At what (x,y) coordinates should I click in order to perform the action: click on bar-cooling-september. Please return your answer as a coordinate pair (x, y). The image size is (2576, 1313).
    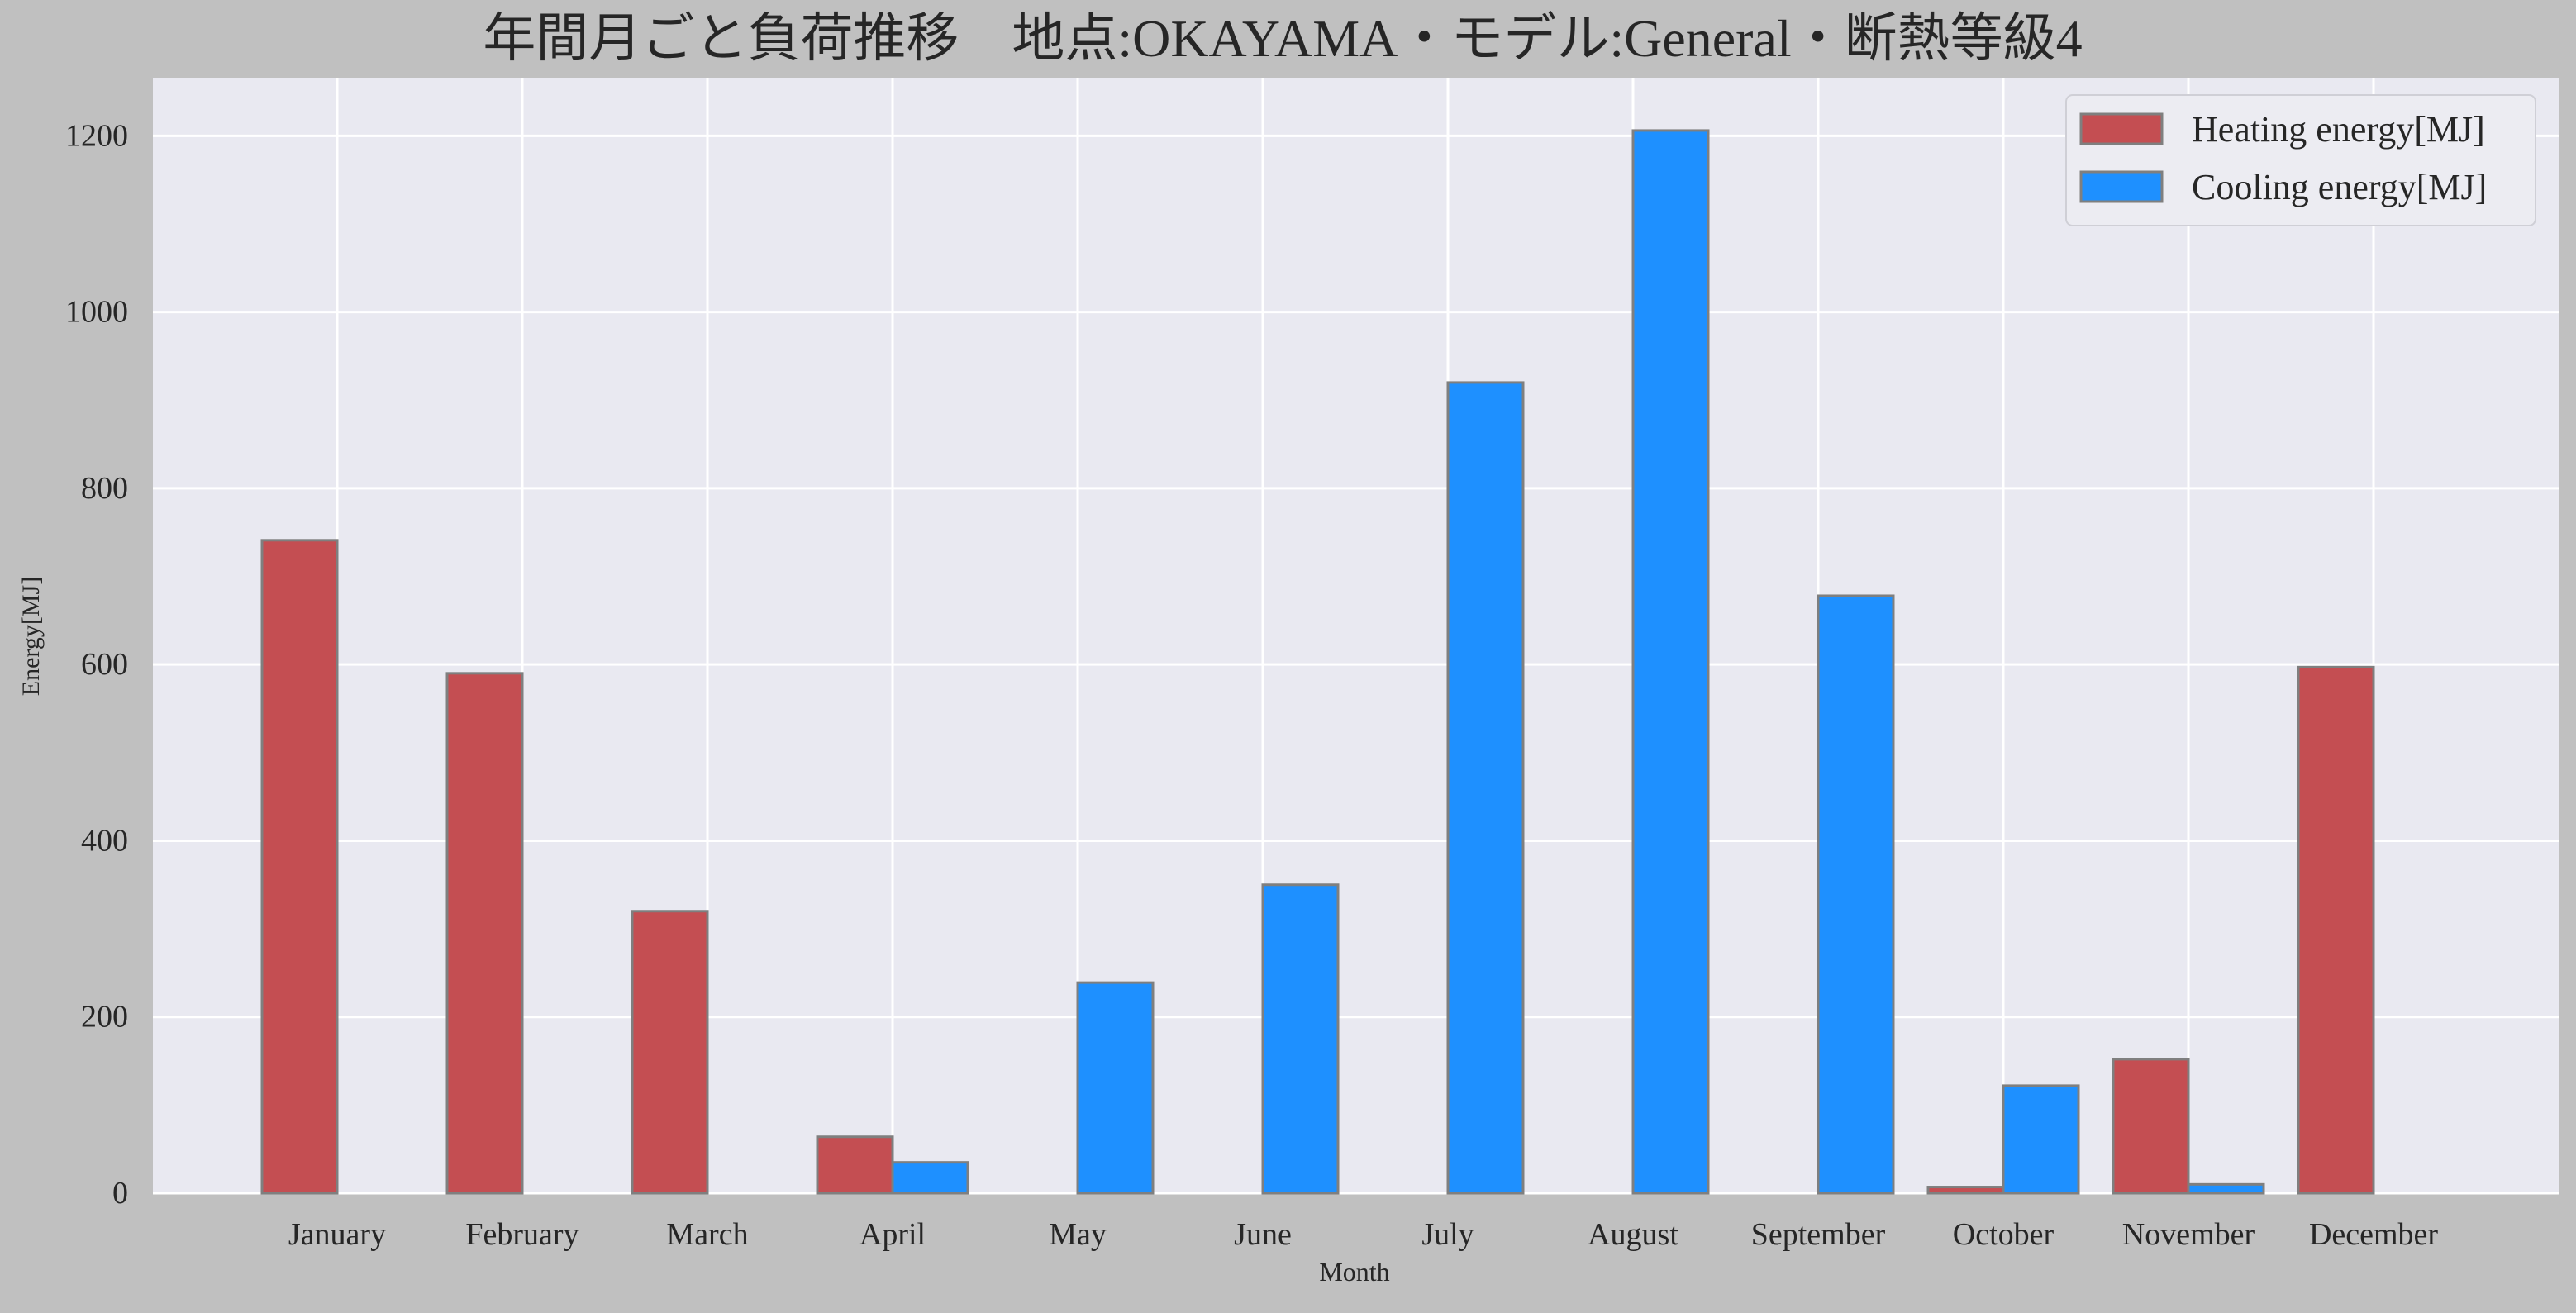
    Looking at the image, I should click on (1856, 895).